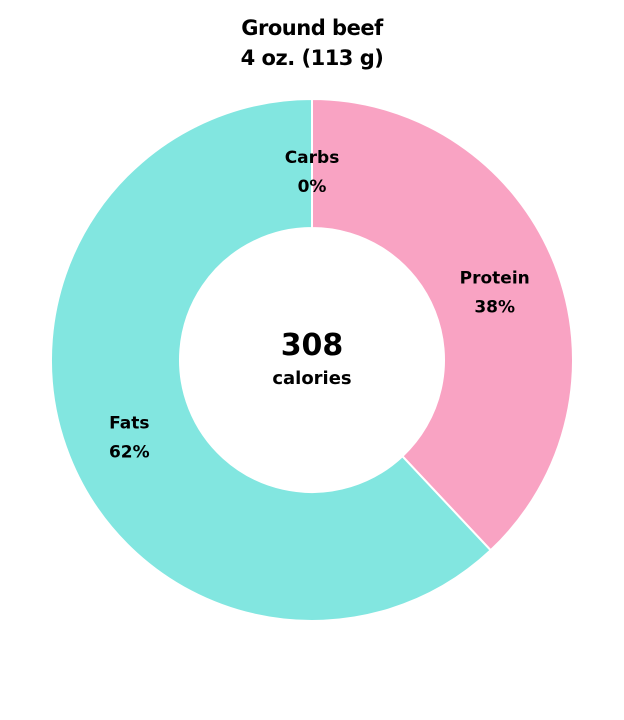 The image size is (624, 720). Describe the element at coordinates (312, 28) in the screenshot. I see `chart-title: Ground beef` at that location.